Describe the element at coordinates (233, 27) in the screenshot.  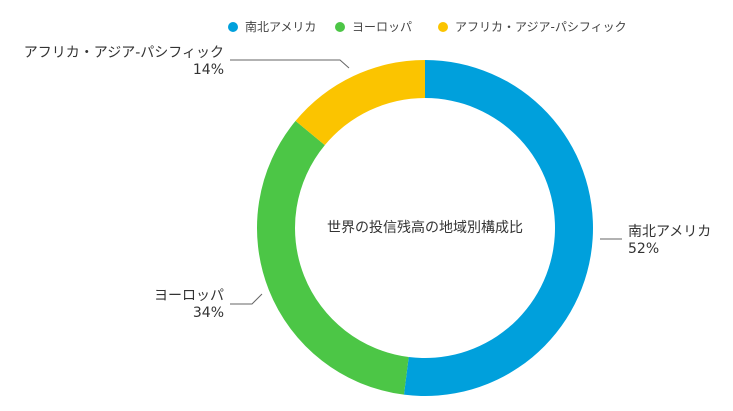
I see `legend-marker-americas` at that location.